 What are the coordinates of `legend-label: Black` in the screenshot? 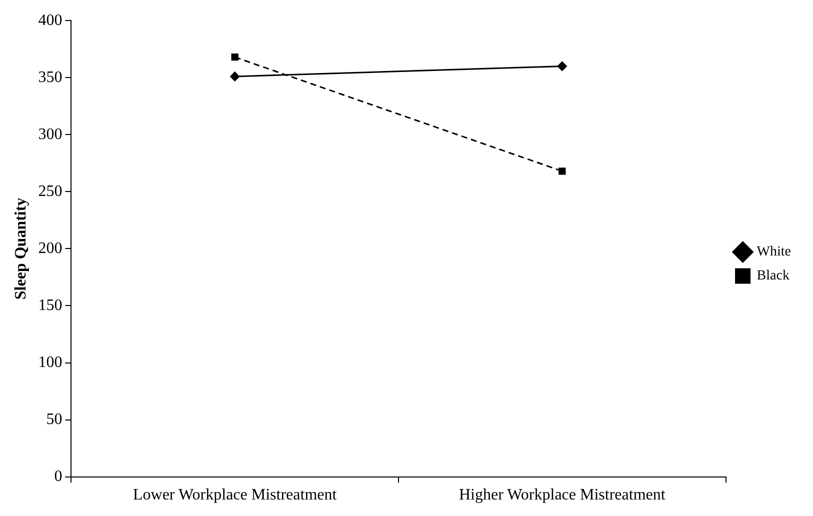 It's located at (773, 276).